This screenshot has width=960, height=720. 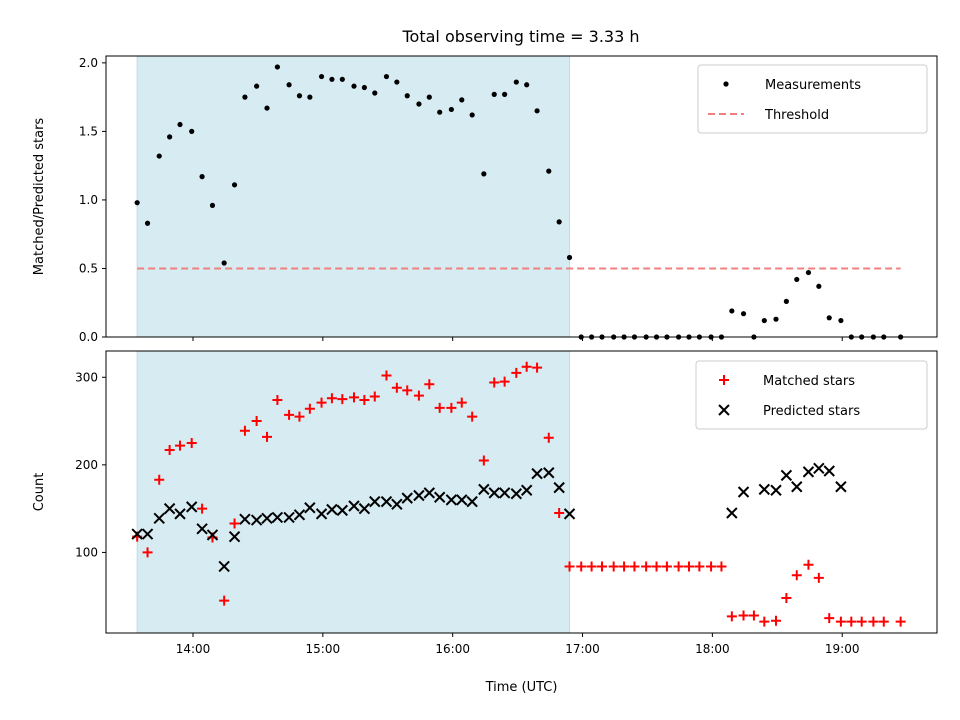 What do you see at coordinates (86, 552) in the screenshot?
I see `y-tick-label: 100` at bounding box center [86, 552].